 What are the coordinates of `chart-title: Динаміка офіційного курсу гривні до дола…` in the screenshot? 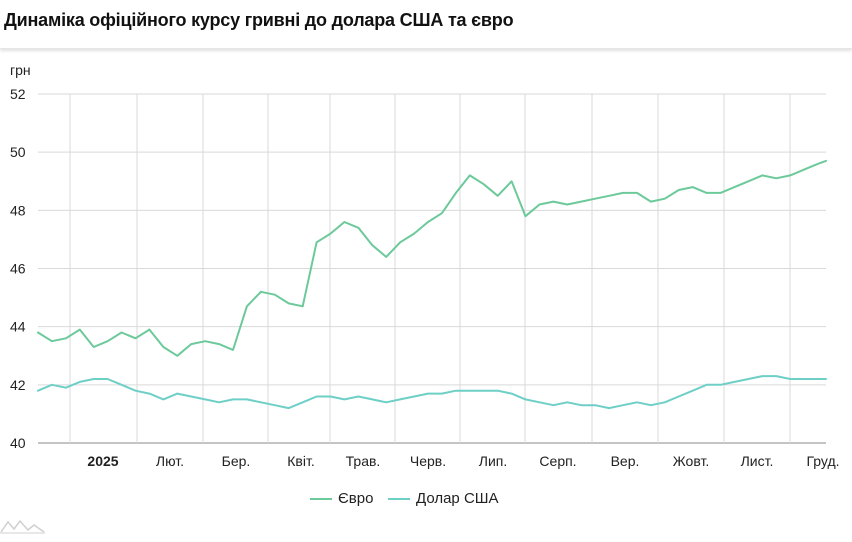 It's located at (259, 20).